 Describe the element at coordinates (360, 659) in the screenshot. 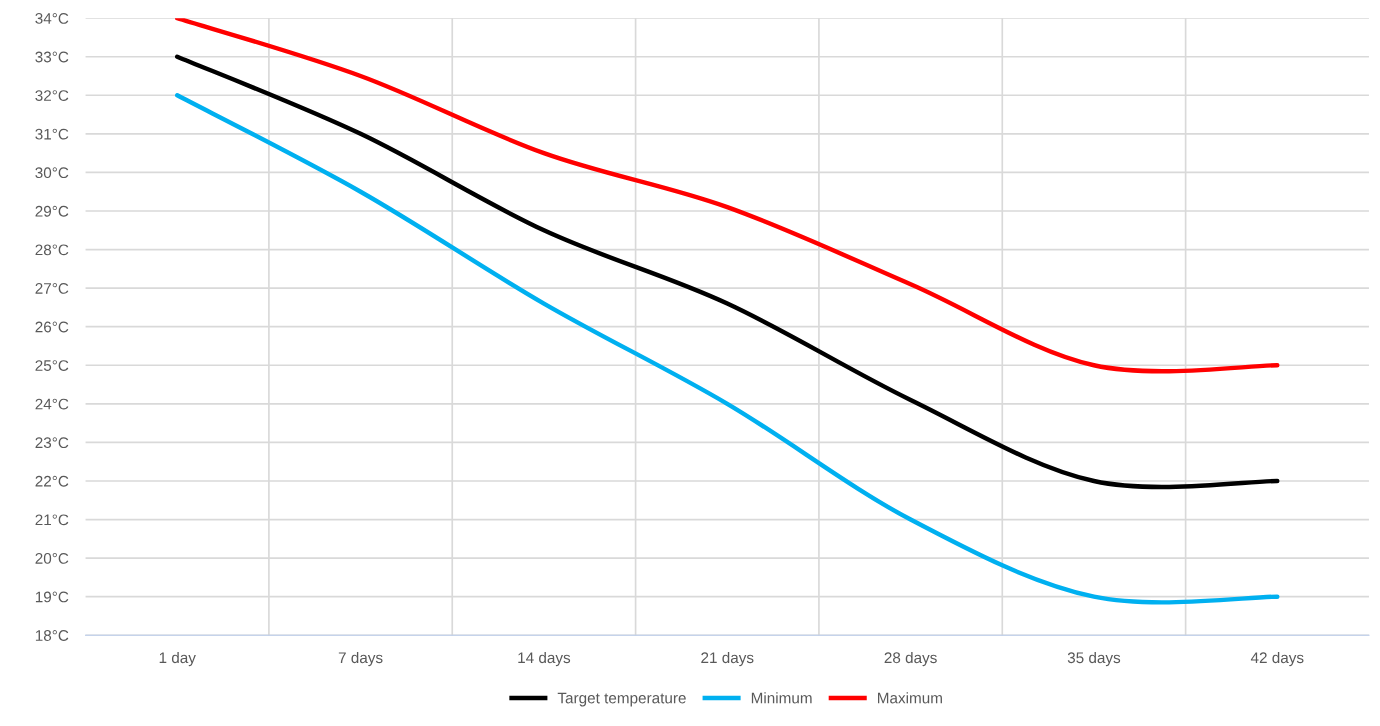

I see `x-tick-label: 7 days` at that location.